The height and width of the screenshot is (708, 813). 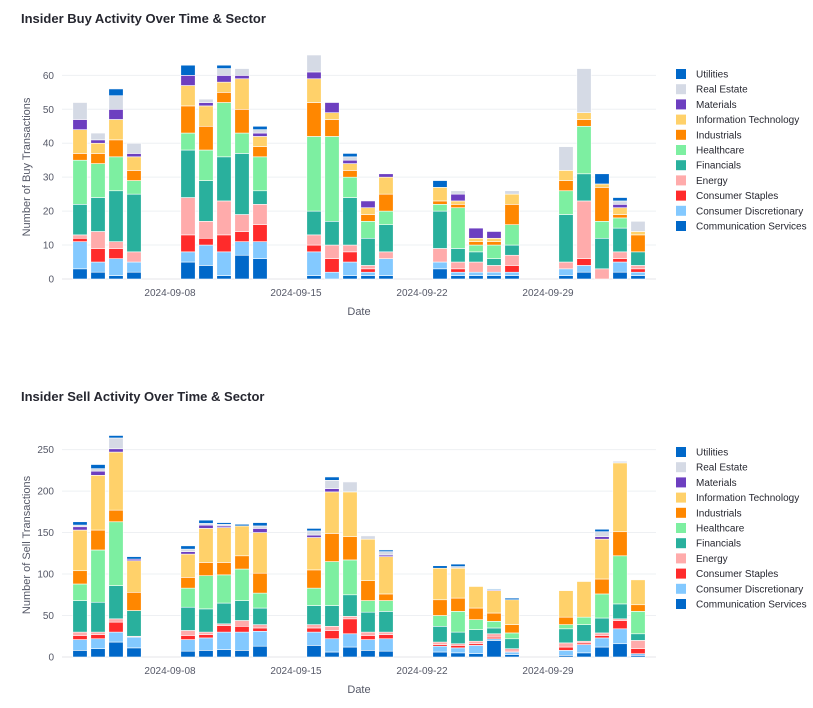 What do you see at coordinates (681, 119) in the screenshot?
I see `legend-swatch-information-technology` at bounding box center [681, 119].